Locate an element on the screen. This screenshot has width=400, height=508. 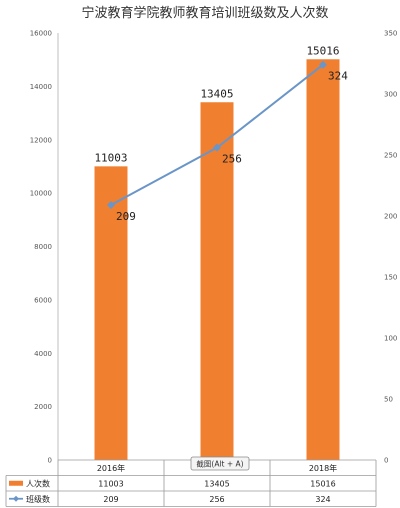
y-axis-right: 0 50 100 150 200 250 300 350 is located at coordinates (390, 247).